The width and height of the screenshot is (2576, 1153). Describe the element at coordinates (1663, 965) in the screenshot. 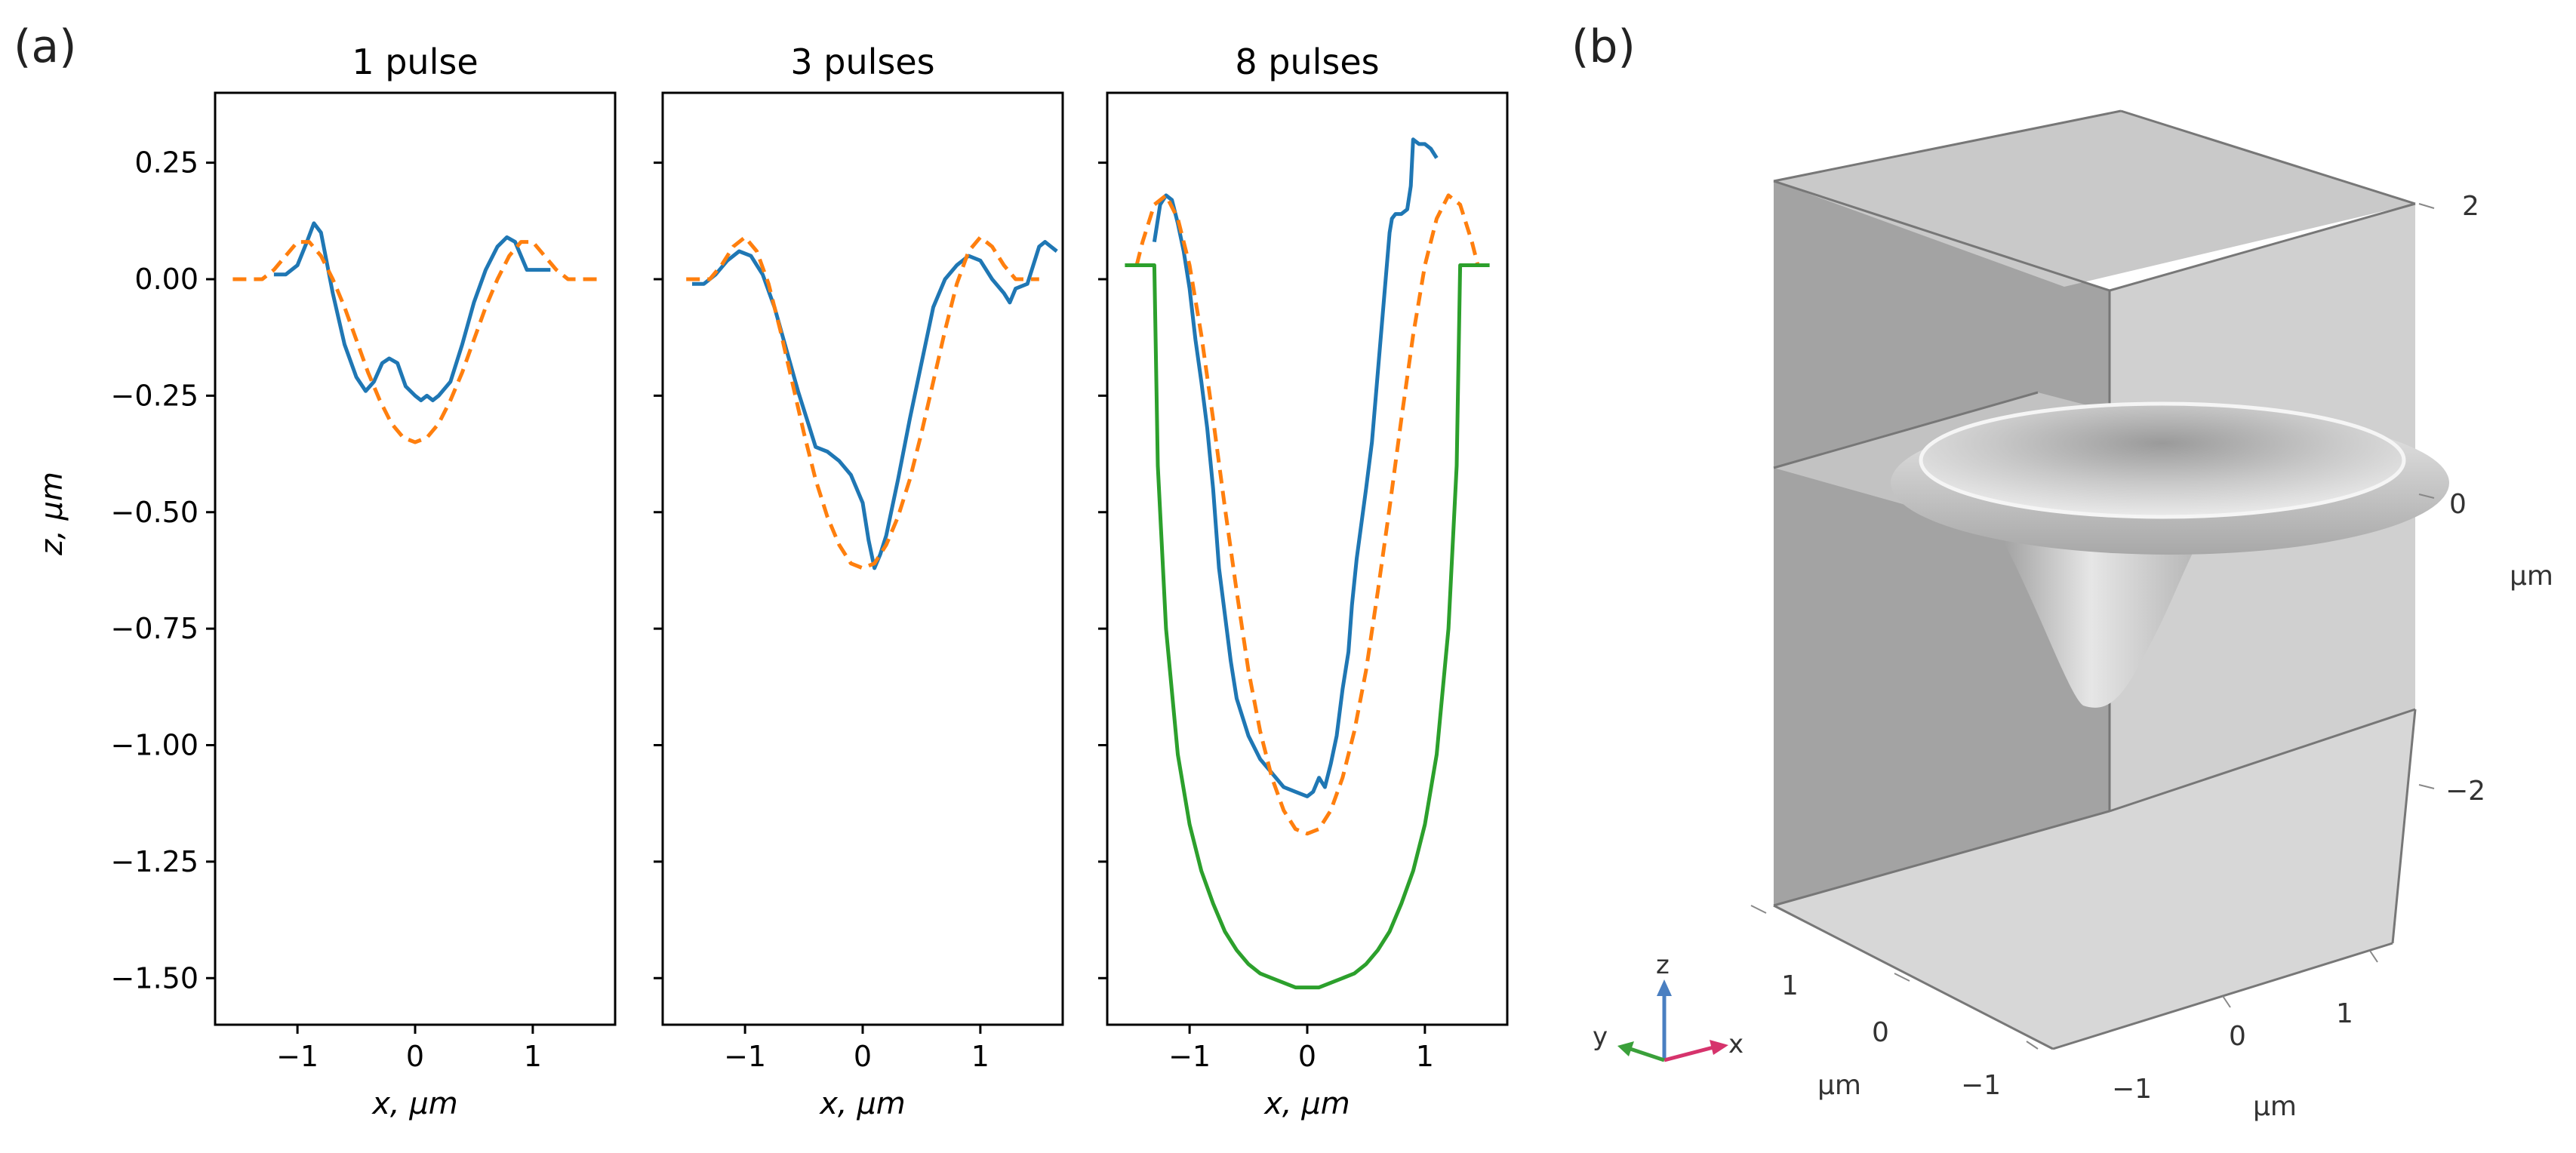

I see `triad-z-label: z` at that location.